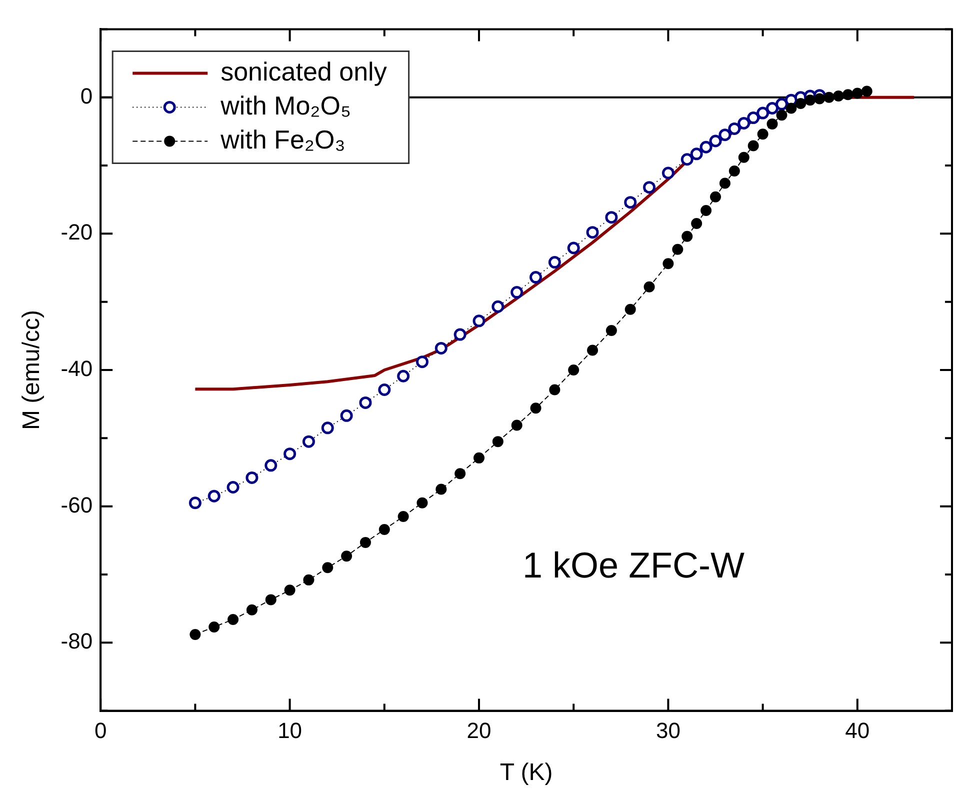 The width and height of the screenshot is (968, 806). What do you see at coordinates (283, 139) in the screenshot?
I see `legend-label: with Fe₂O₃` at bounding box center [283, 139].